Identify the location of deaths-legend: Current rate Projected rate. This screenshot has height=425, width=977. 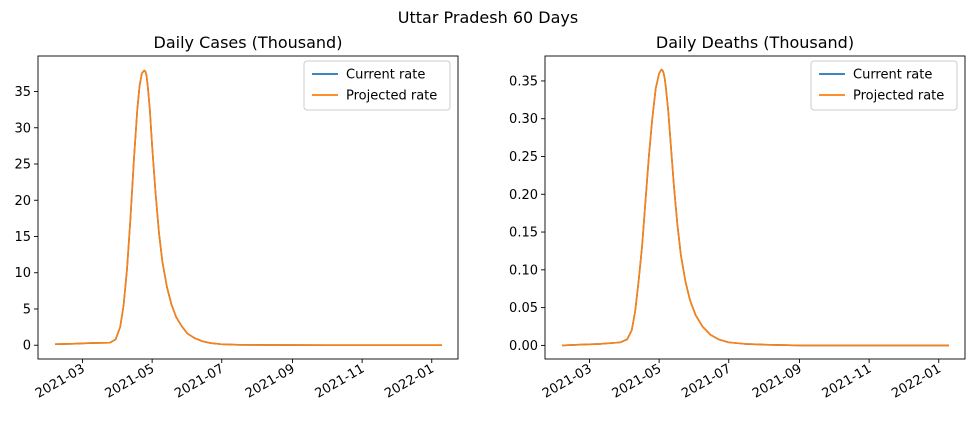
(884, 85).